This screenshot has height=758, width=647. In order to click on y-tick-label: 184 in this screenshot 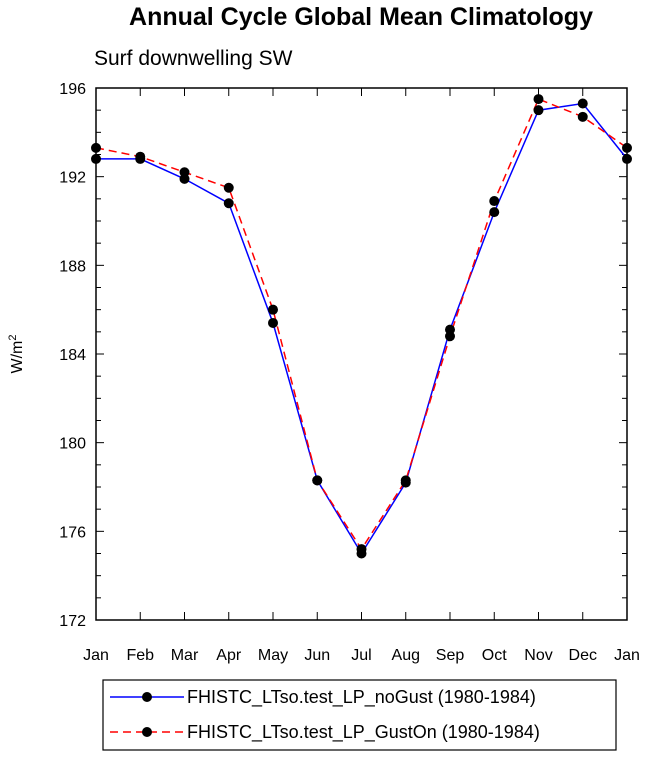, I will do `click(72, 355)`.